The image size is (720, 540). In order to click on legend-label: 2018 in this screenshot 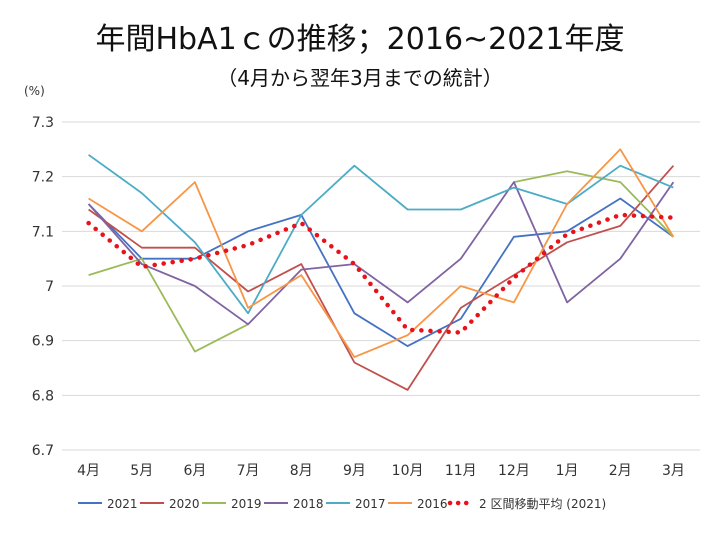, I will do `click(308, 504)`.